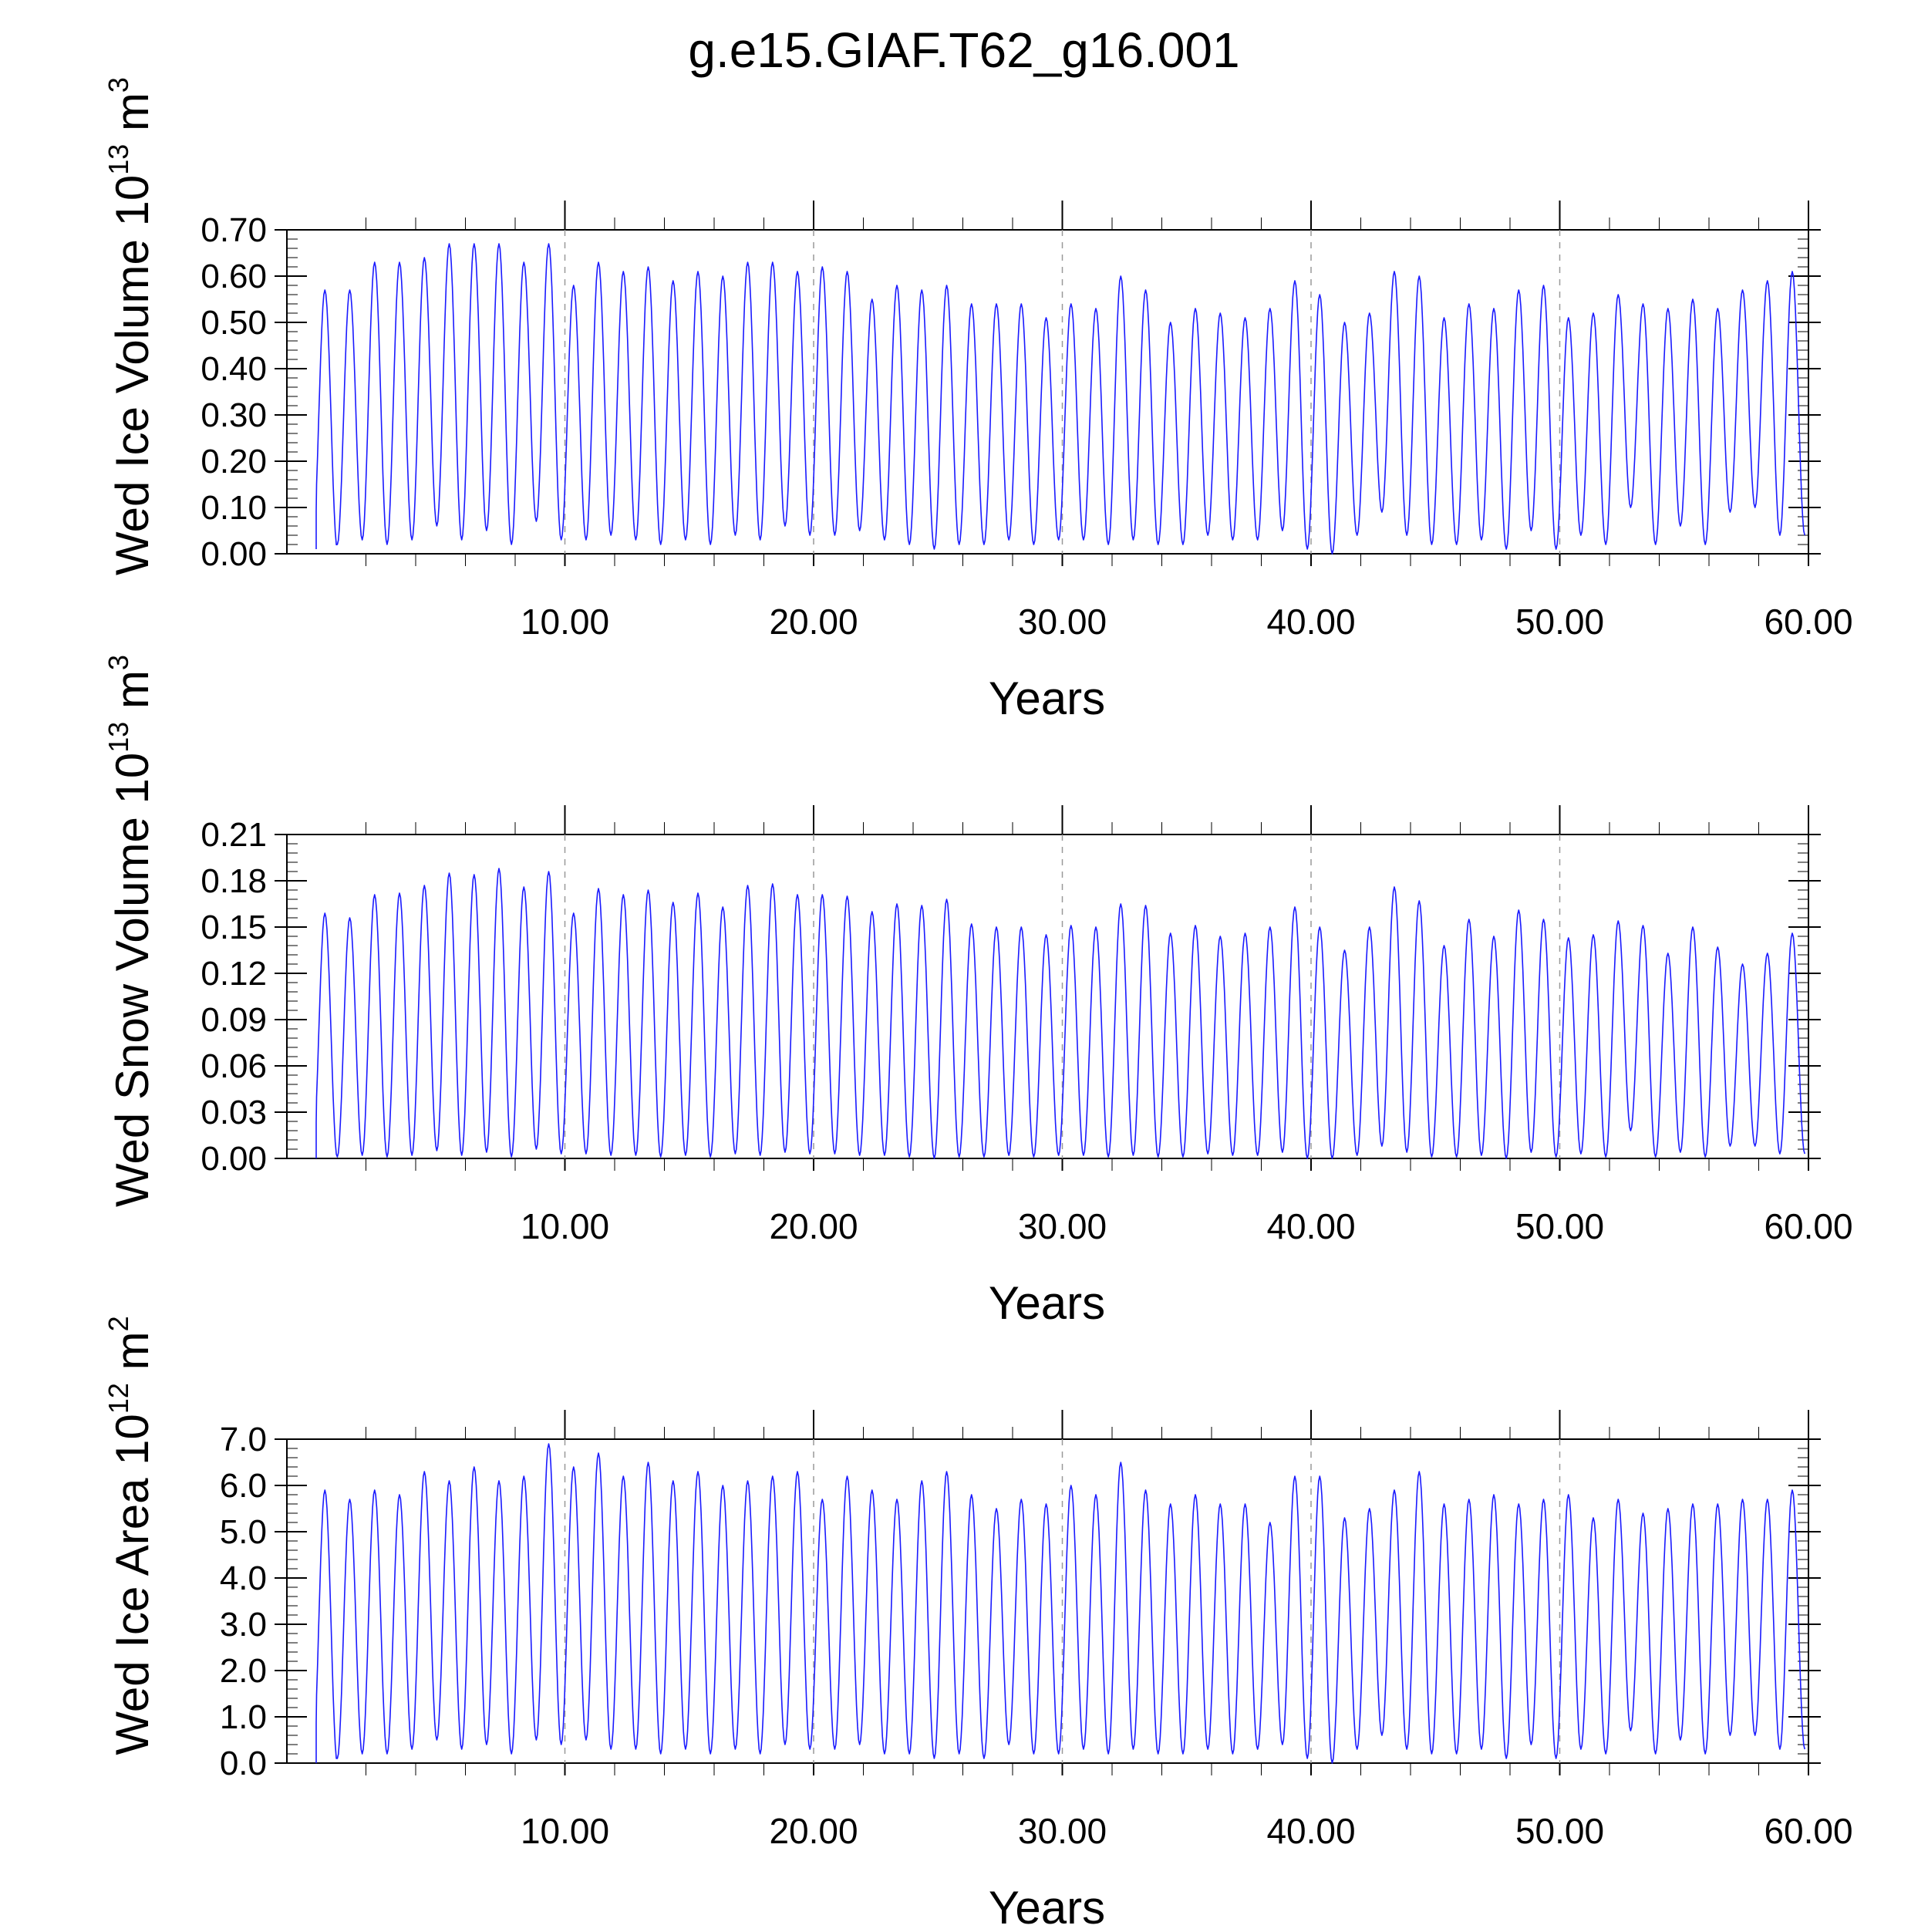 The height and width of the screenshot is (1932, 1928). I want to click on y-tick-label: 0.30, so click(234, 415).